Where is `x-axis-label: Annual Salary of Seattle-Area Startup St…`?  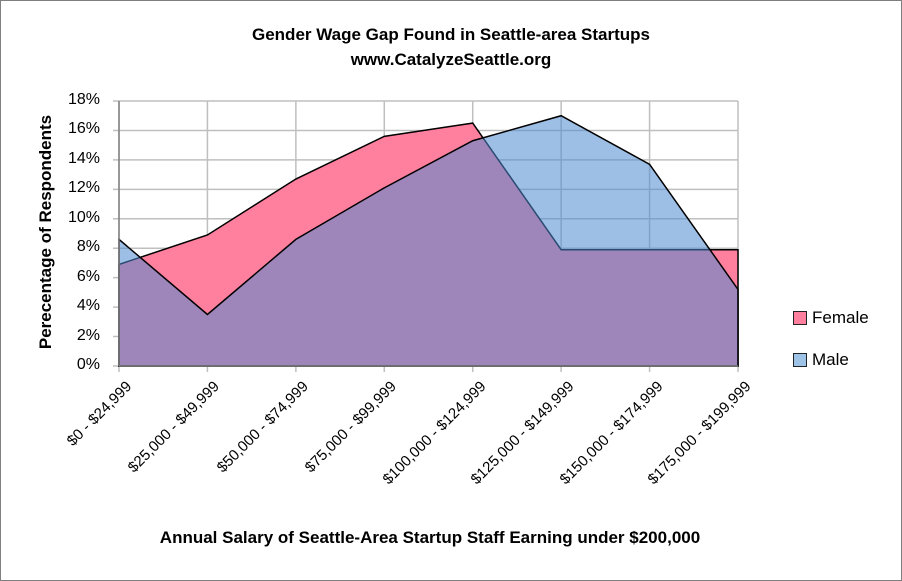 x-axis-label: Annual Salary of Seattle-Area Startup St… is located at coordinates (430, 537).